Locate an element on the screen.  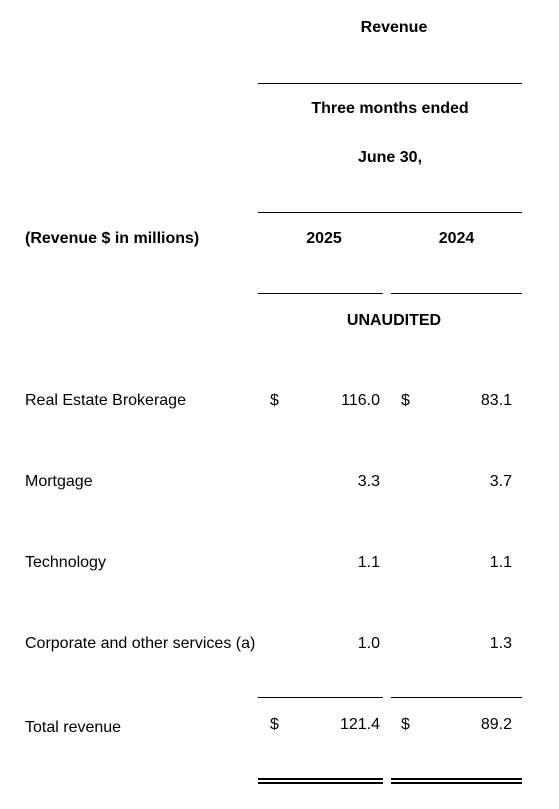
header-rule is located at coordinates (390, 83).